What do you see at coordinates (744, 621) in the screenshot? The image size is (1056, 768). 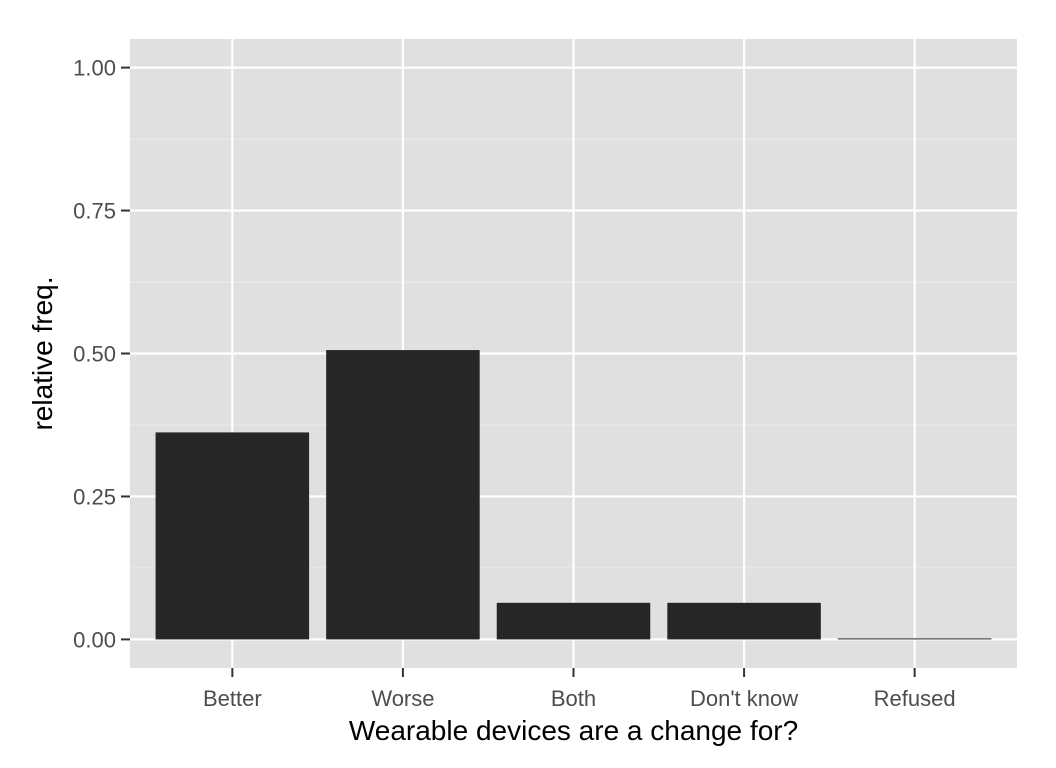 I see `bar-don-t-know` at bounding box center [744, 621].